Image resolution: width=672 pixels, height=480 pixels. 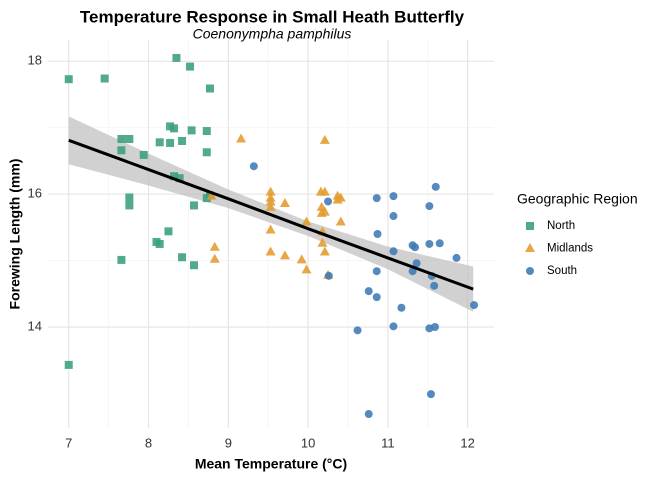 I want to click on legend-item: Midlands, so click(x=559, y=249).